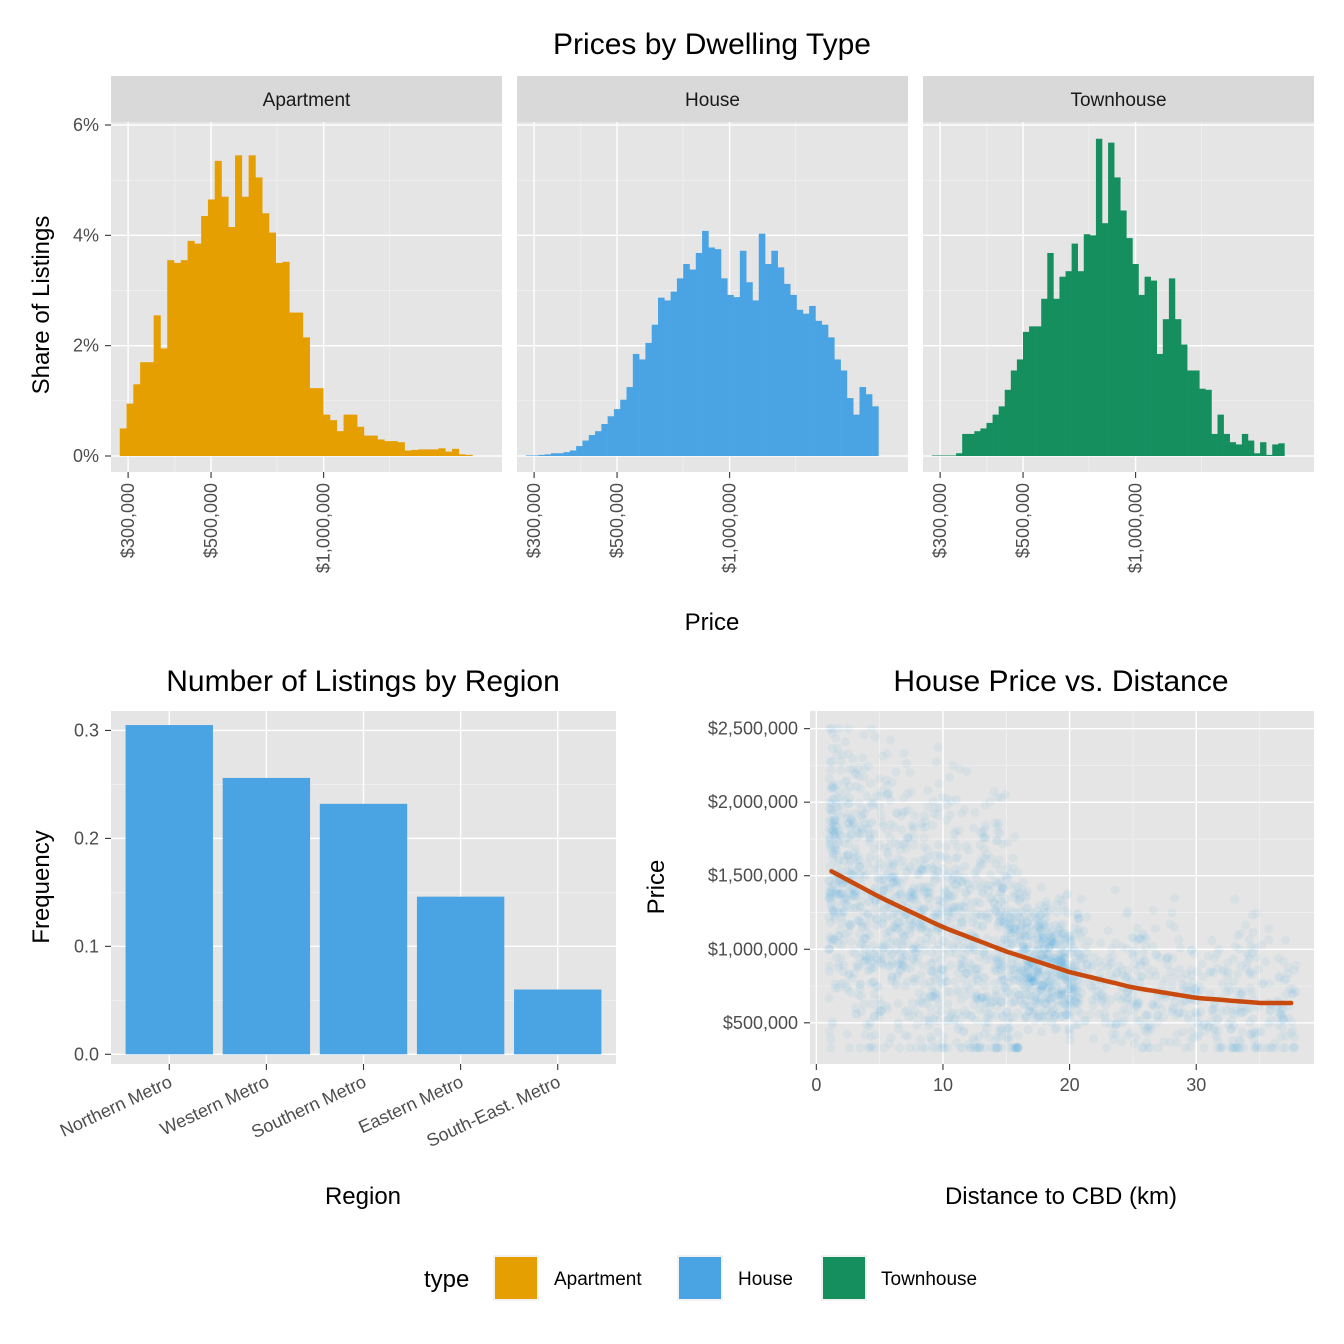 This screenshot has width=1344, height=1344. I want to click on histogram-bars, so click(1108, 297).